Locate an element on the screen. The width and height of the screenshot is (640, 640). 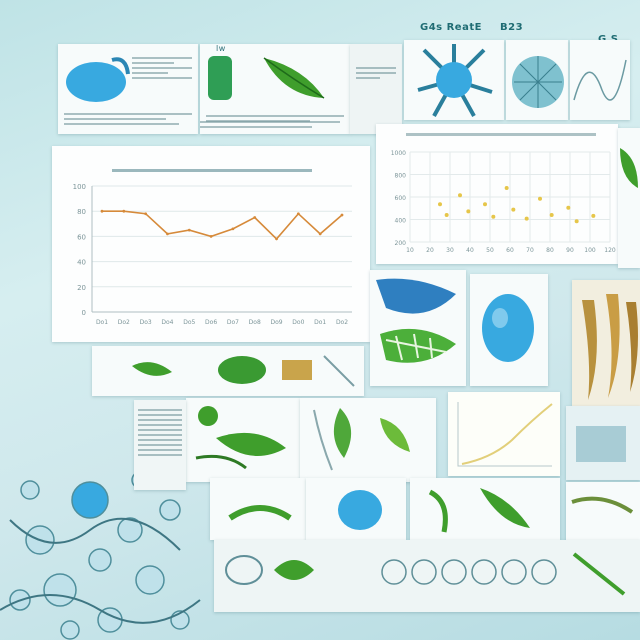
y-tick-label: 40 is located at coordinates (81, 263).